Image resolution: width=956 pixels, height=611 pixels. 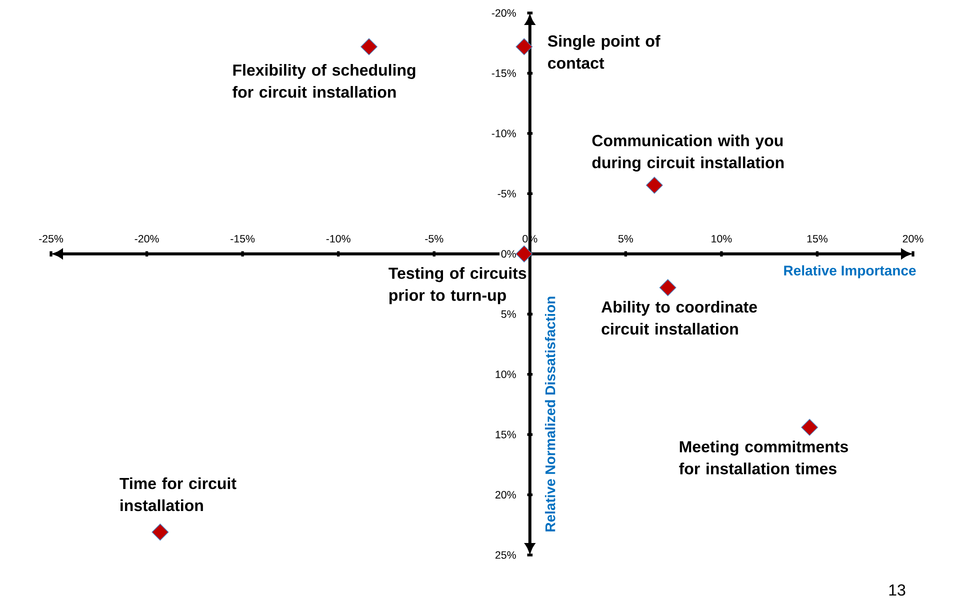 I want to click on y-tick-label: 15%, so click(x=506, y=434).